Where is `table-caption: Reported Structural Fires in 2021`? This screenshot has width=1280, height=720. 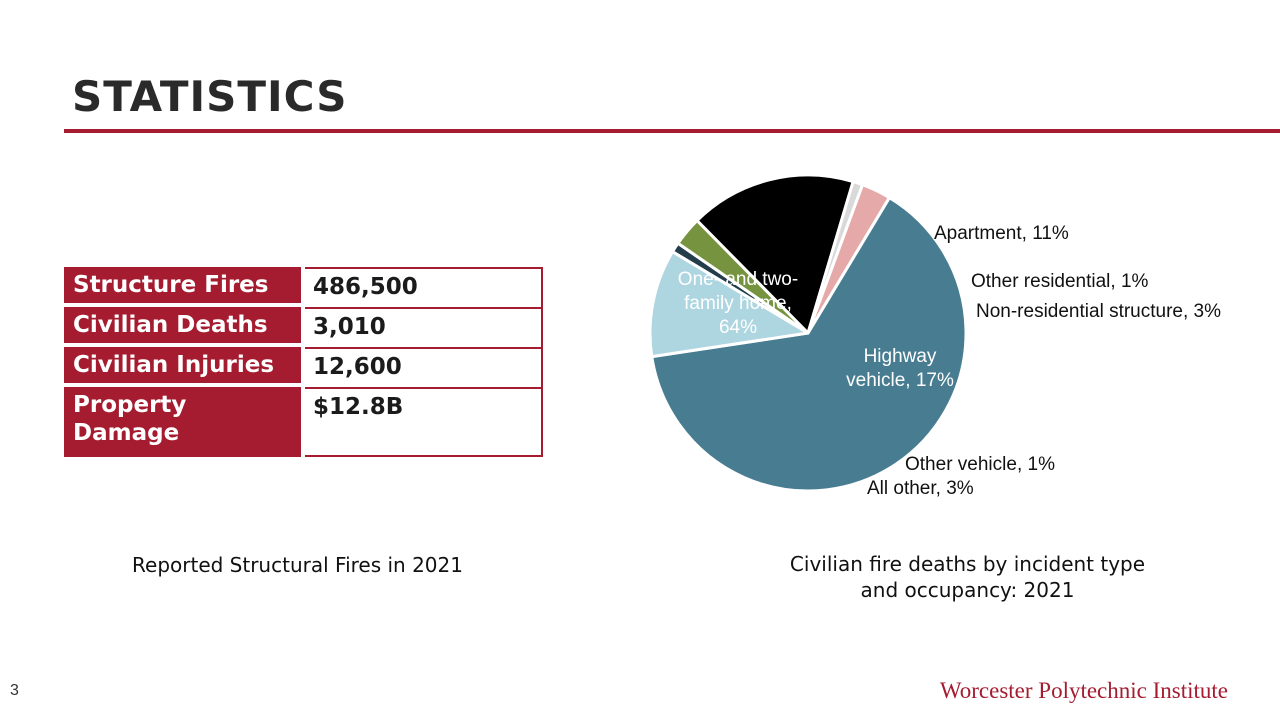
table-caption: Reported Structural Fires in 2021 is located at coordinates (297, 565).